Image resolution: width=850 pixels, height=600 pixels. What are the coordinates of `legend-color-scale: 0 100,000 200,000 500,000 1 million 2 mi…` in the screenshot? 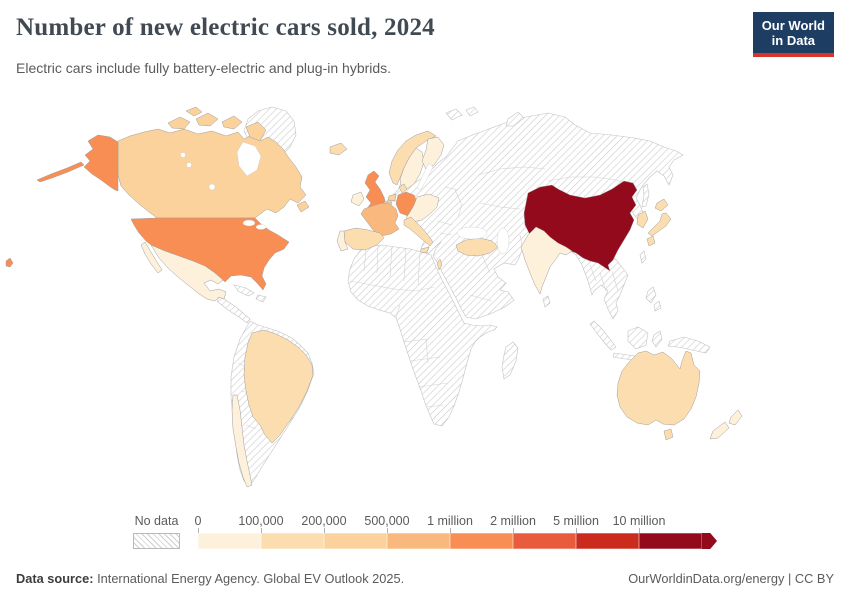 It's located at (456, 533).